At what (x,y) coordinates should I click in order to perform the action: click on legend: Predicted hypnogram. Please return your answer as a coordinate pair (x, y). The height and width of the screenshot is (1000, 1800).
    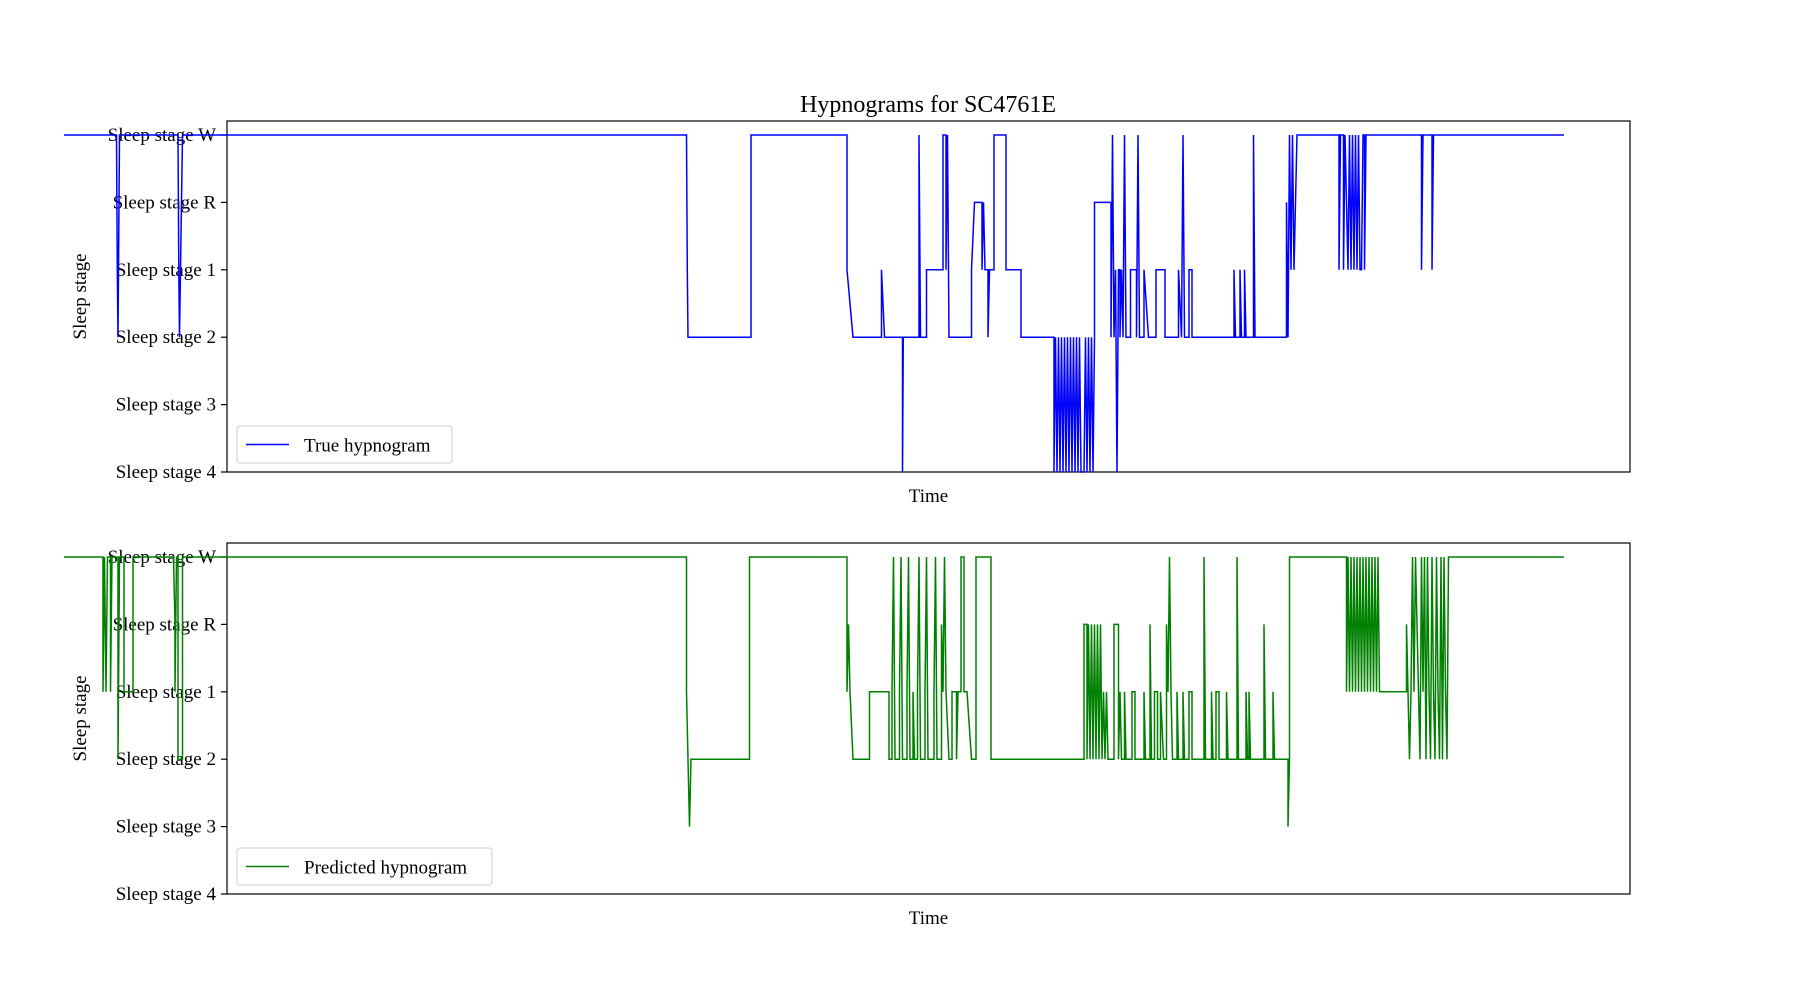
    Looking at the image, I should click on (364, 866).